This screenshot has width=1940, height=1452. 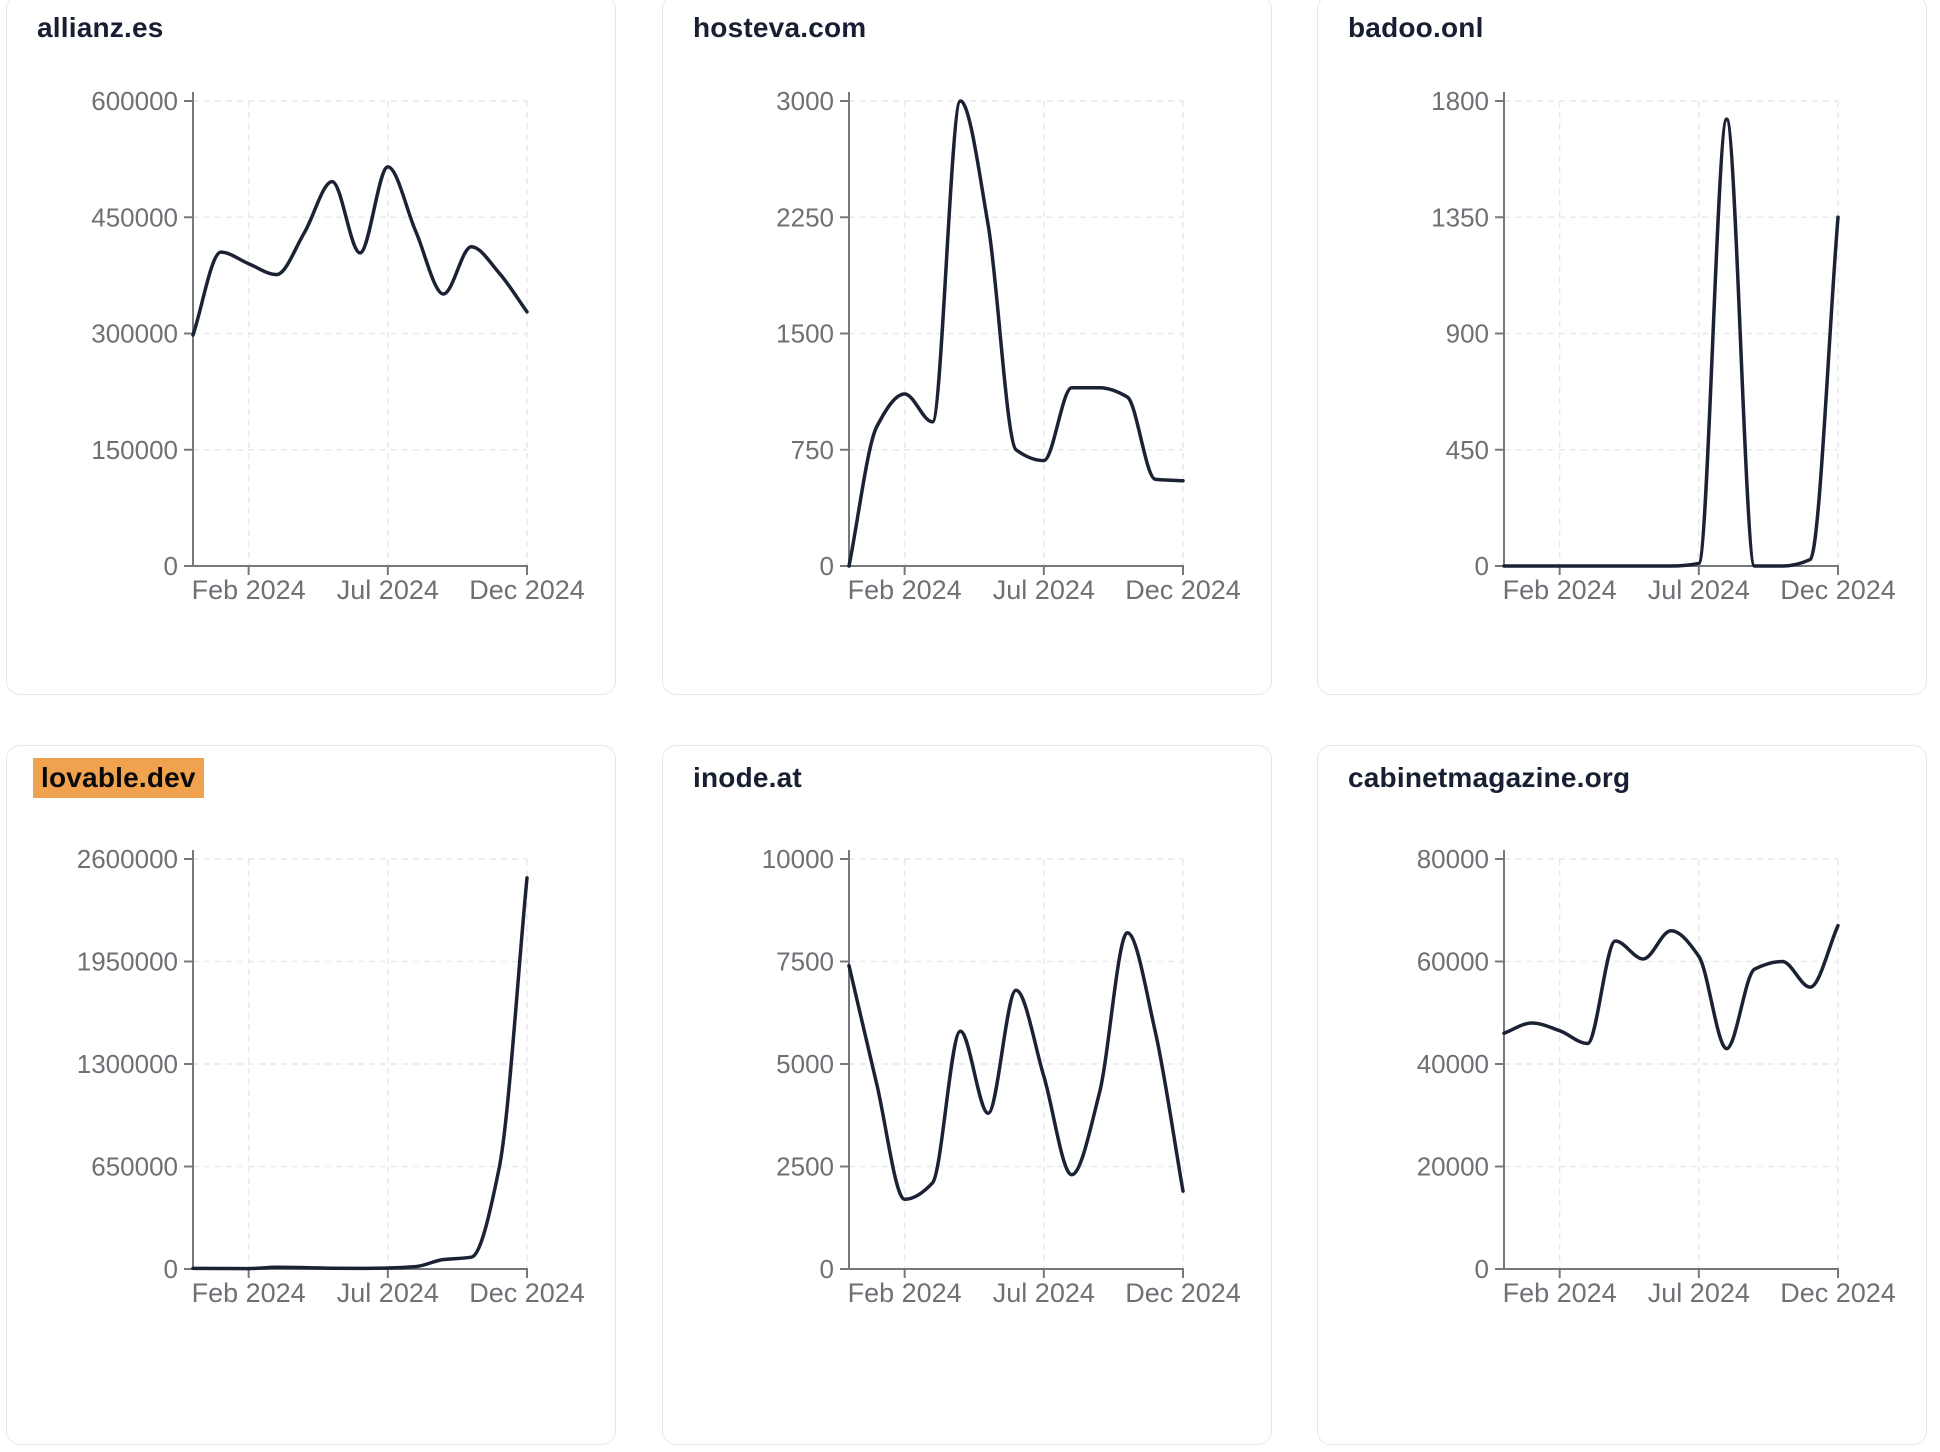 What do you see at coordinates (1467, 450) in the screenshot?
I see `y-tick-label: 450` at bounding box center [1467, 450].